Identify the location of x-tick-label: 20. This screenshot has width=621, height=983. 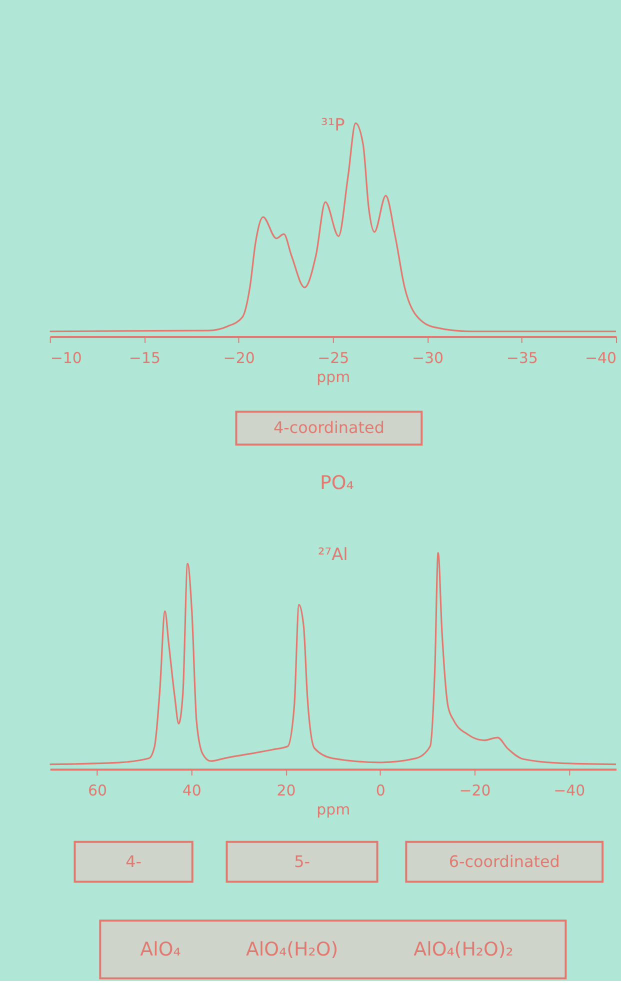
(286, 791).